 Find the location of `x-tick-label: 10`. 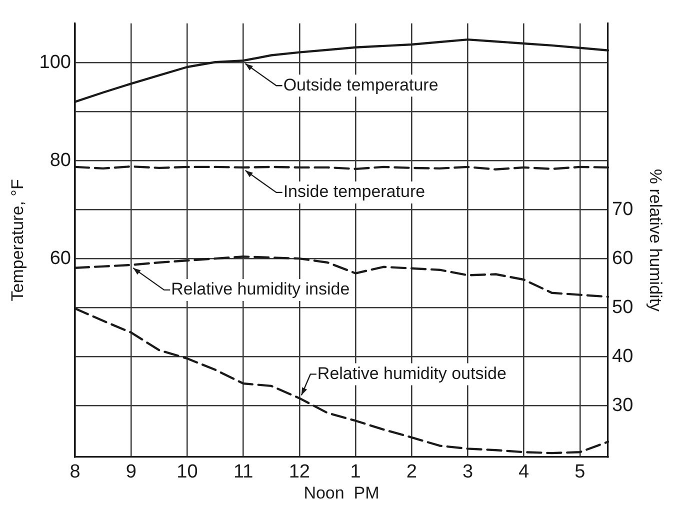

x-tick-label: 10 is located at coordinates (187, 472).